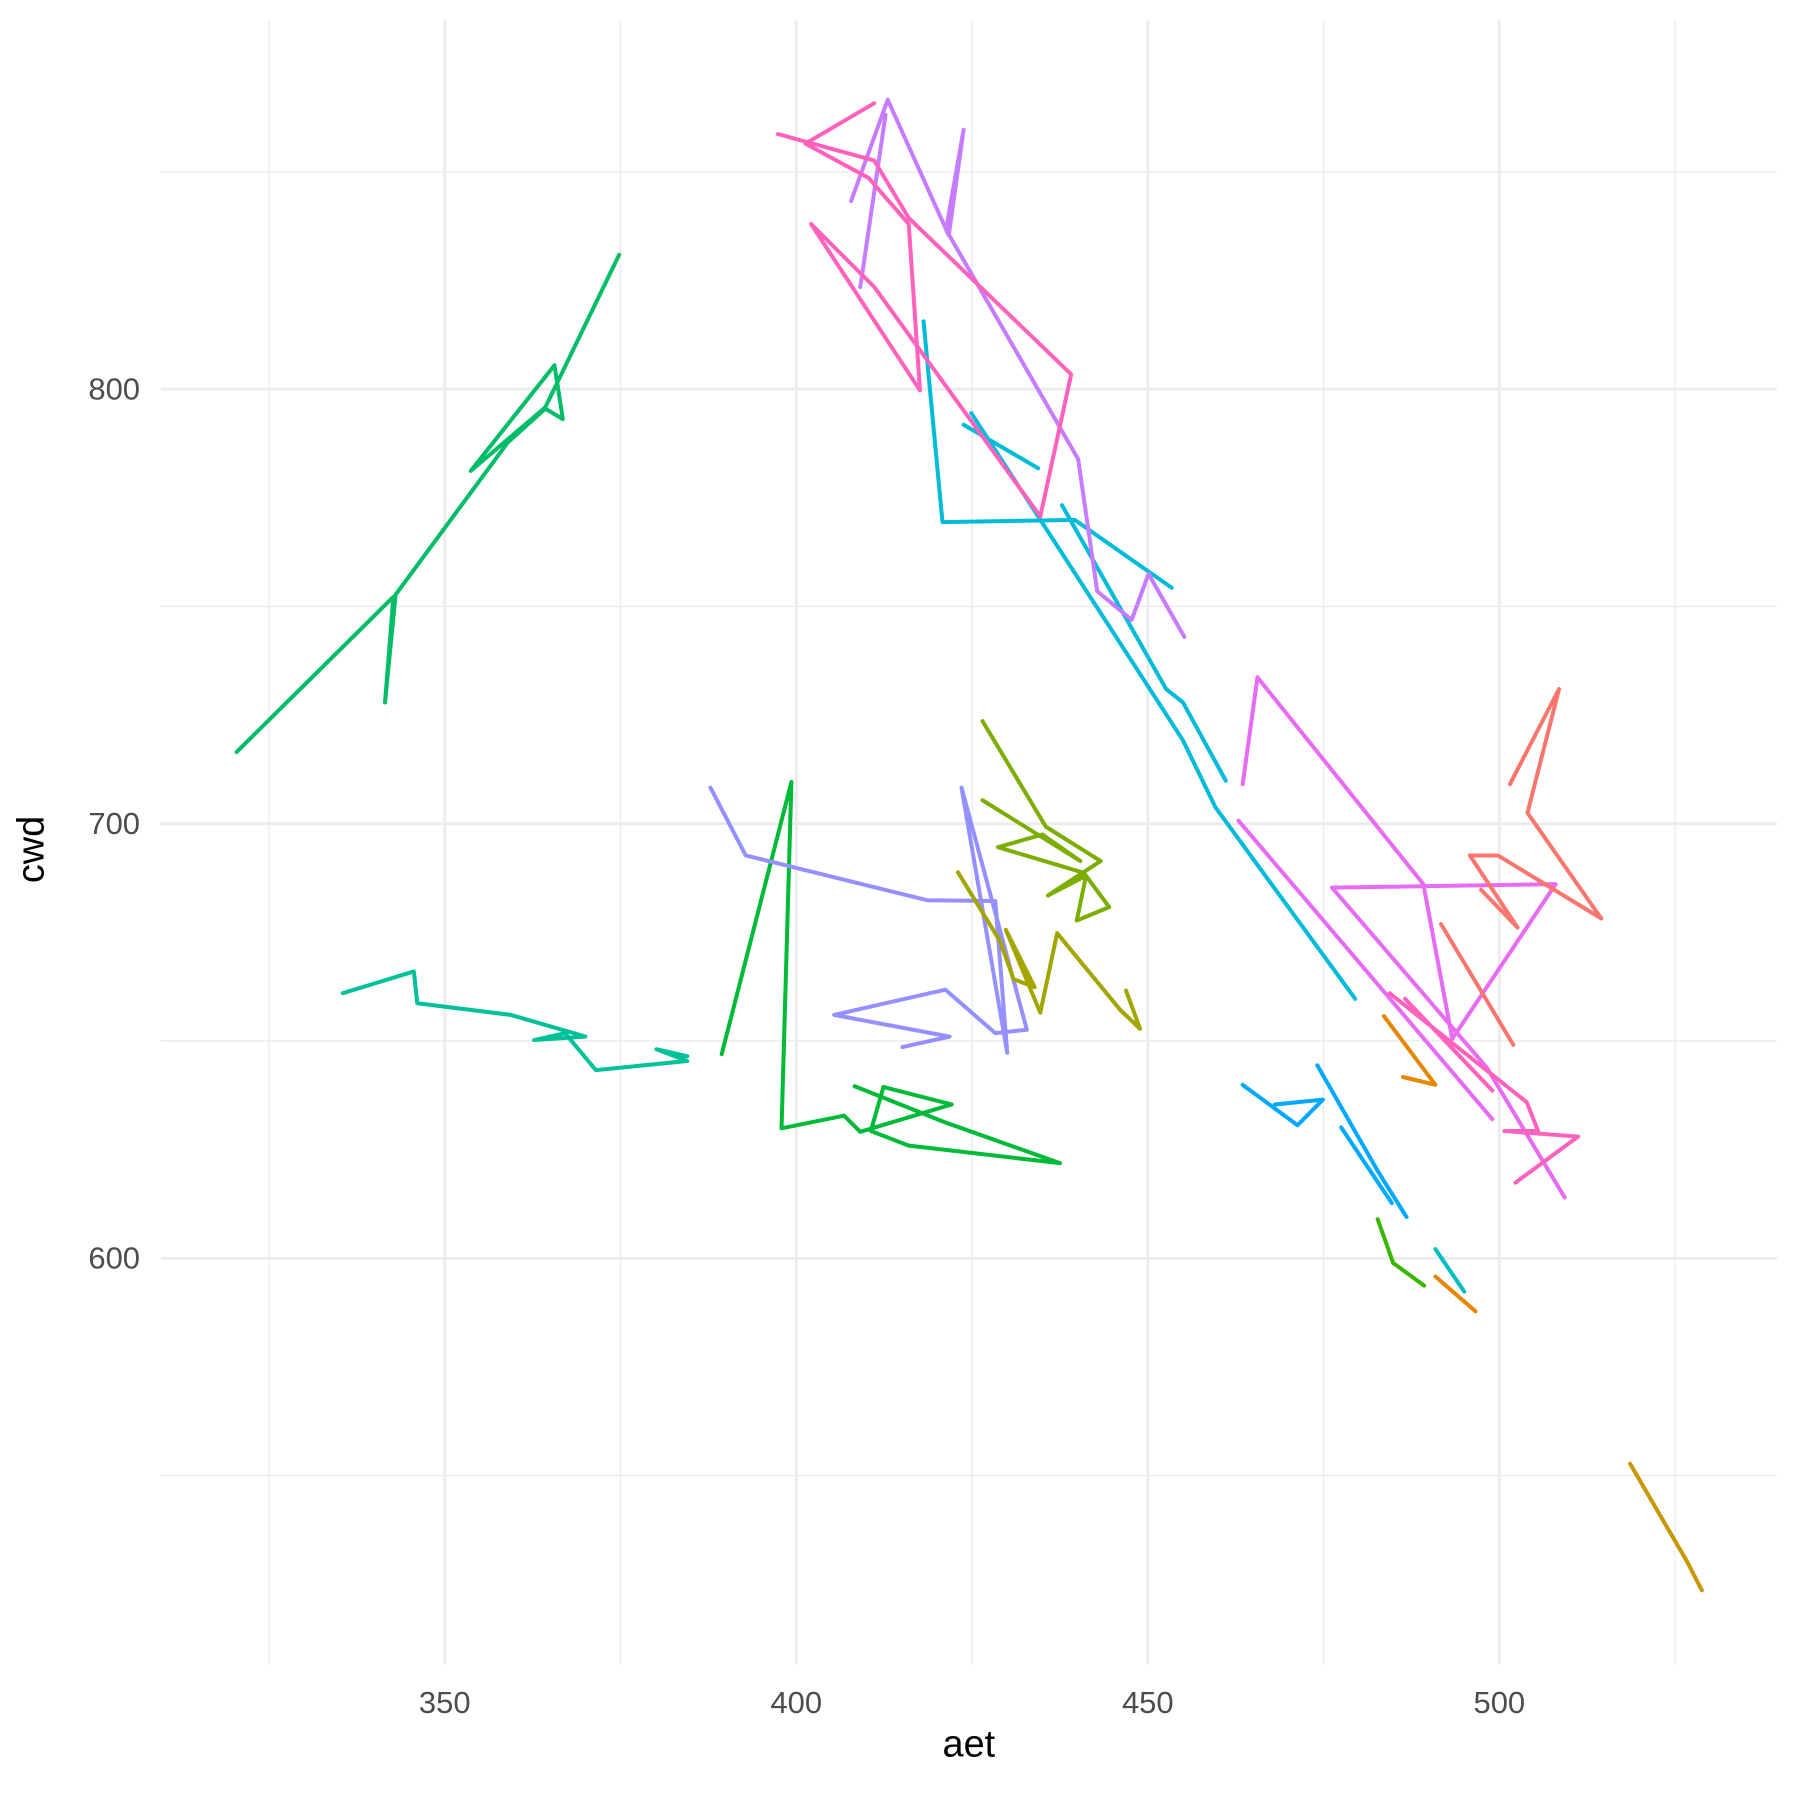 The image size is (1800, 1800). Describe the element at coordinates (1499, 1702) in the screenshot. I see `x-tick-label: 500` at that location.